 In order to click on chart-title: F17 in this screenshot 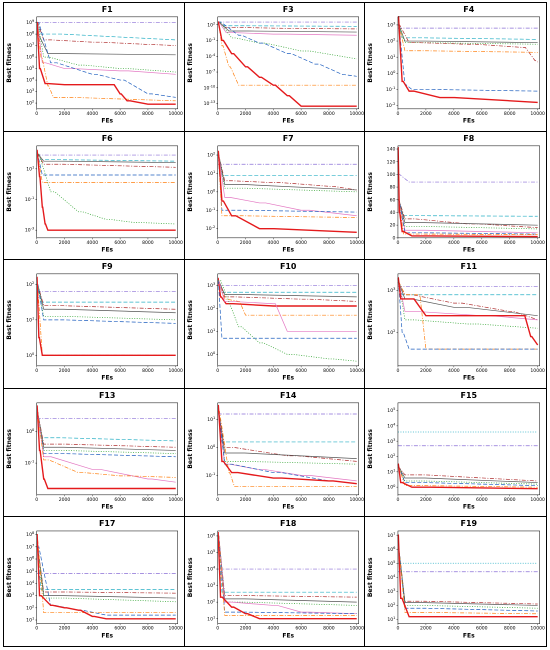, I will do `click(107, 523)`.